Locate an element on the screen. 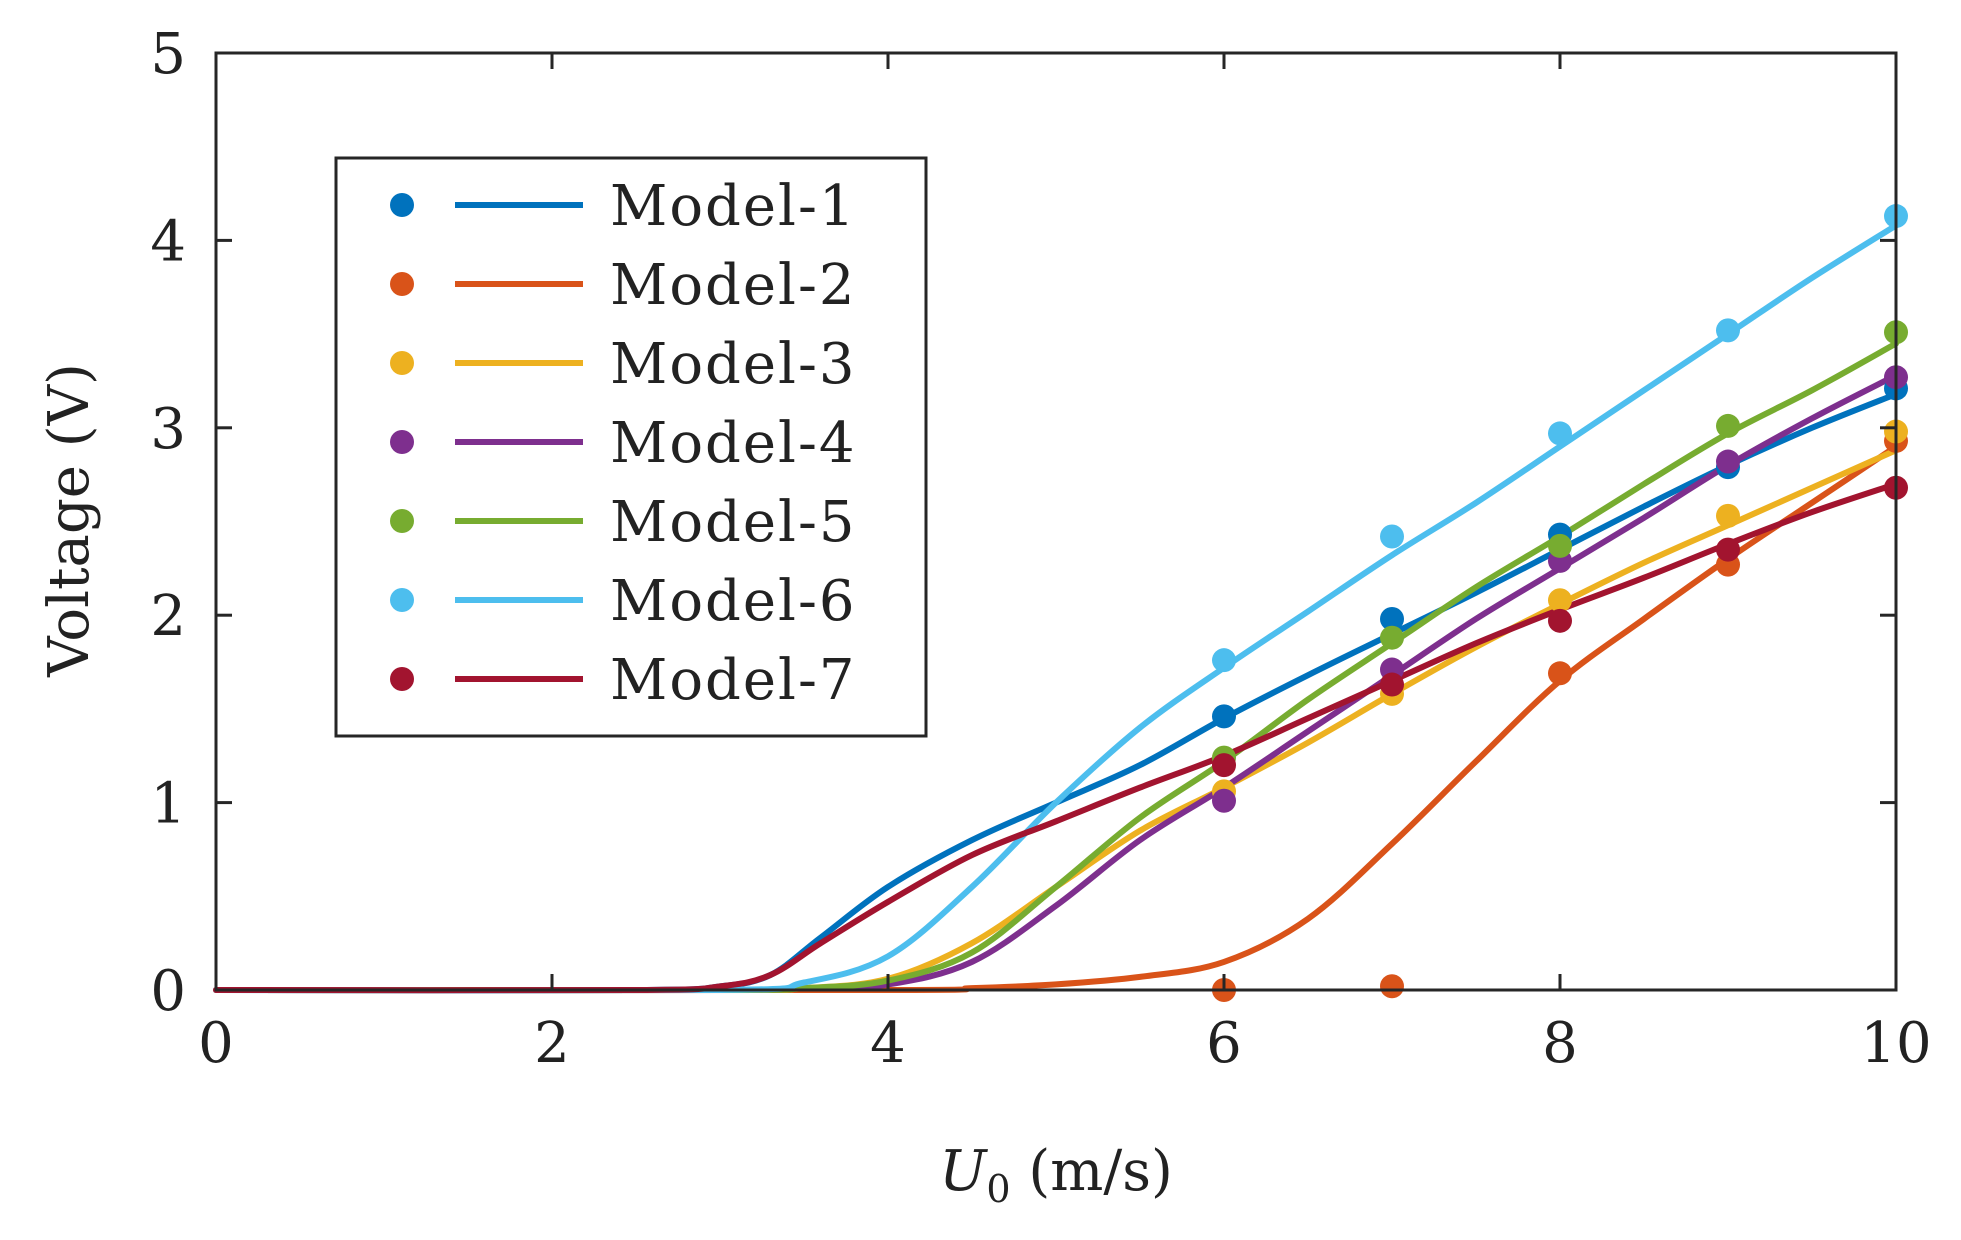 The width and height of the screenshot is (1961, 1240). marker-model-6-x9 is located at coordinates (1728, 330).